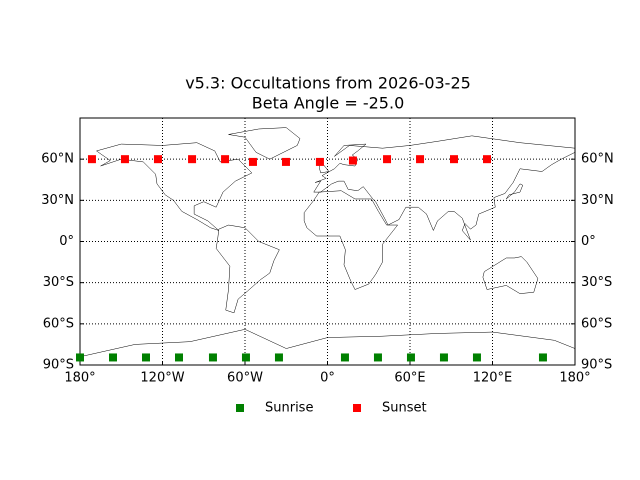 The image size is (640, 480). What do you see at coordinates (409, 378) in the screenshot?
I see `x-tick-label: 60°E` at bounding box center [409, 378].